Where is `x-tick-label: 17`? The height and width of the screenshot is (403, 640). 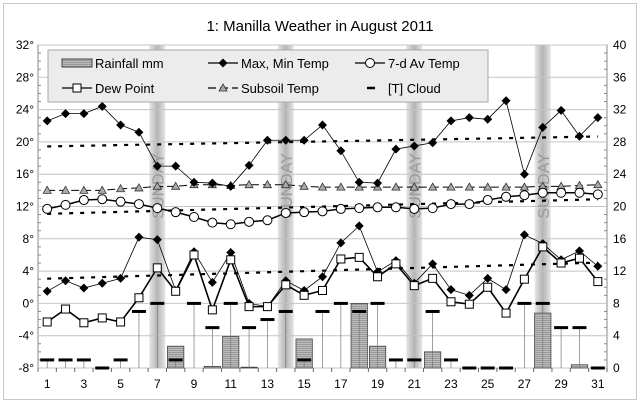
x-tick-label: 17 is located at coordinates (341, 384).